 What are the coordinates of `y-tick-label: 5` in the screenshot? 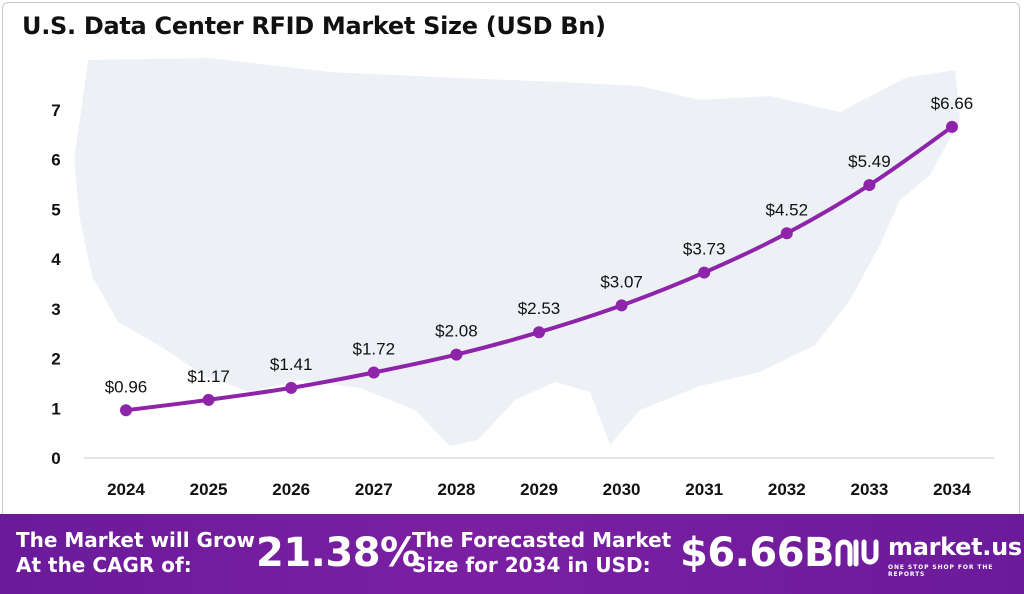 It's located at (55, 209).